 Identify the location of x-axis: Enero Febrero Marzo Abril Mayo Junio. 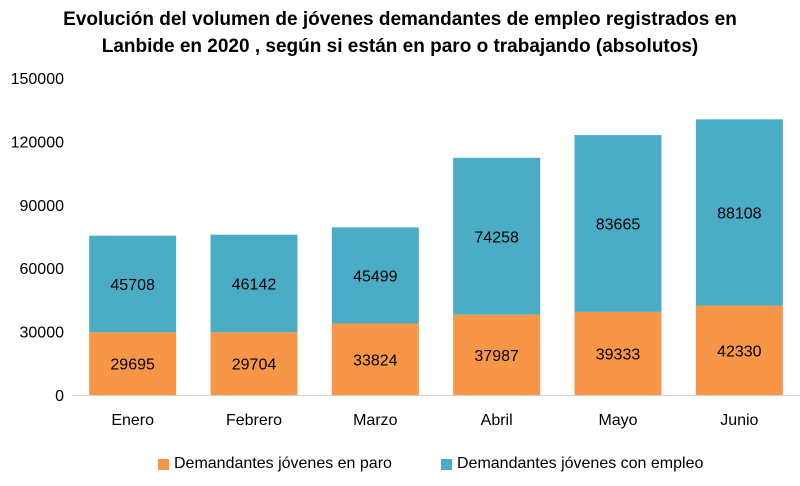
(436, 412).